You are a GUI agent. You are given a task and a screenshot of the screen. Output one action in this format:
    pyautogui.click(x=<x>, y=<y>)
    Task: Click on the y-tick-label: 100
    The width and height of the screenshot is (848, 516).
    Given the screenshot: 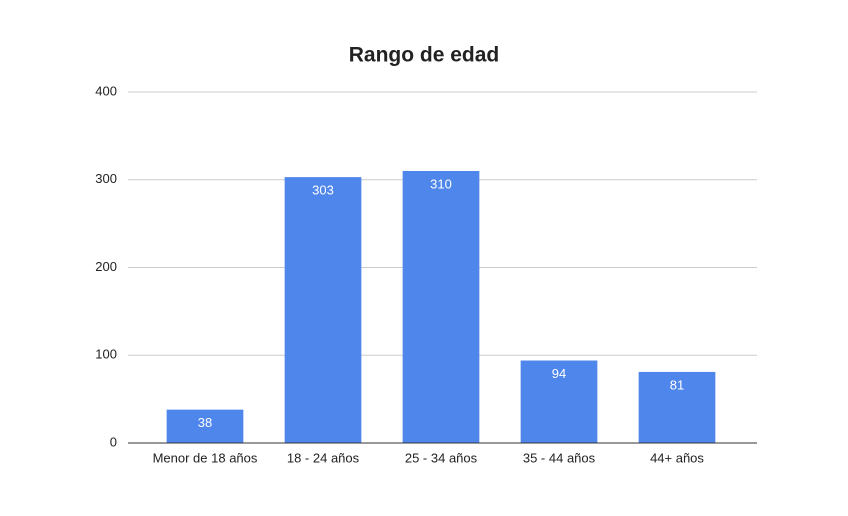 What is the action you would take?
    pyautogui.click(x=106, y=354)
    